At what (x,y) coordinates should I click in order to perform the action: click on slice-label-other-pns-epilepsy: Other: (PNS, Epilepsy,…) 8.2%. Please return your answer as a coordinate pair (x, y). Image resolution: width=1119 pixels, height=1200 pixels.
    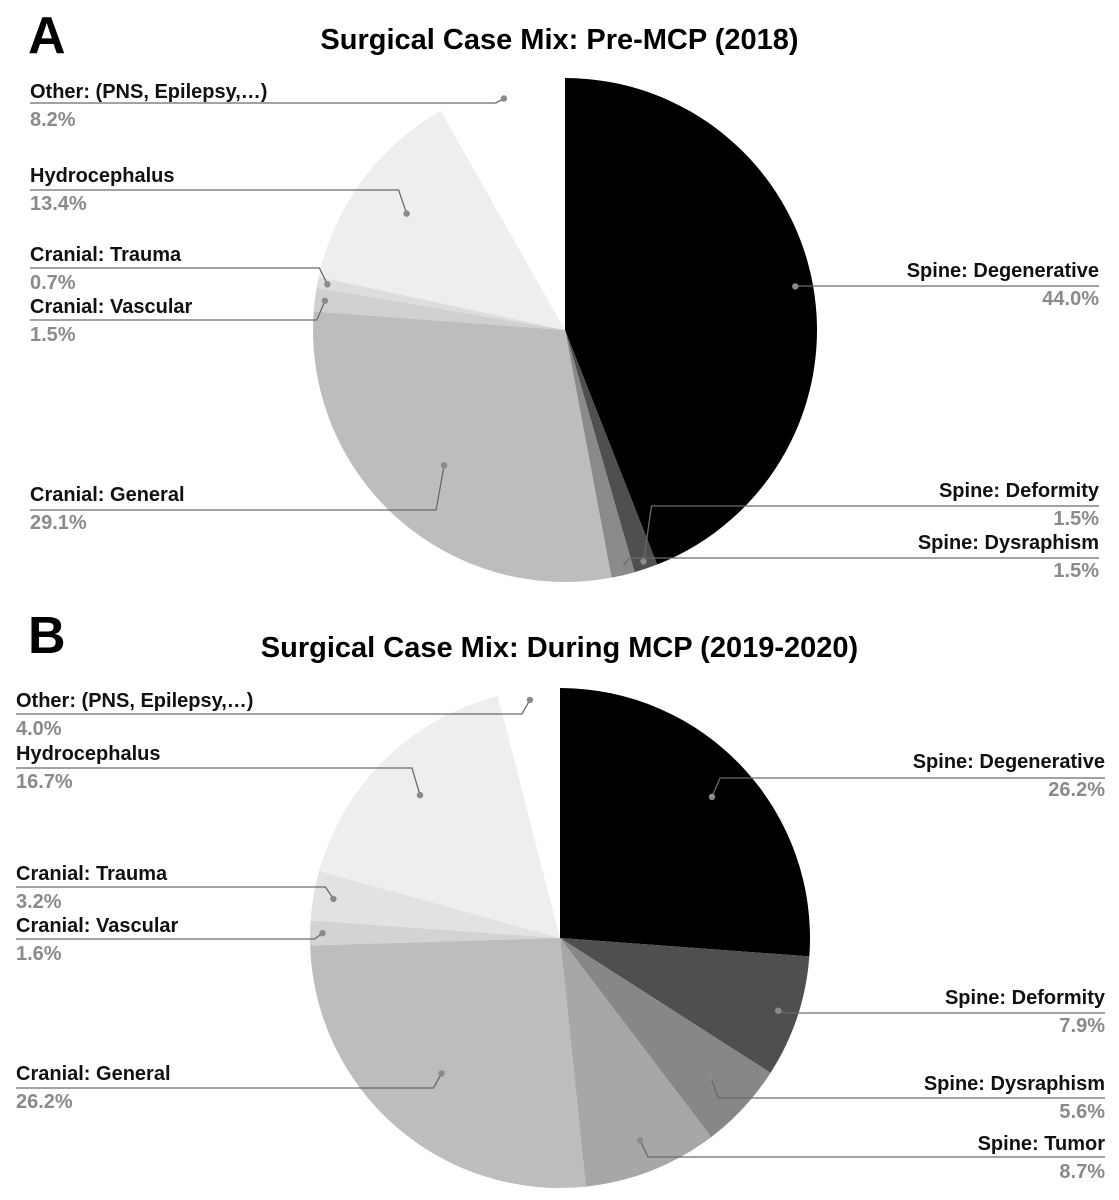
    Looking at the image, I should click on (269, 106).